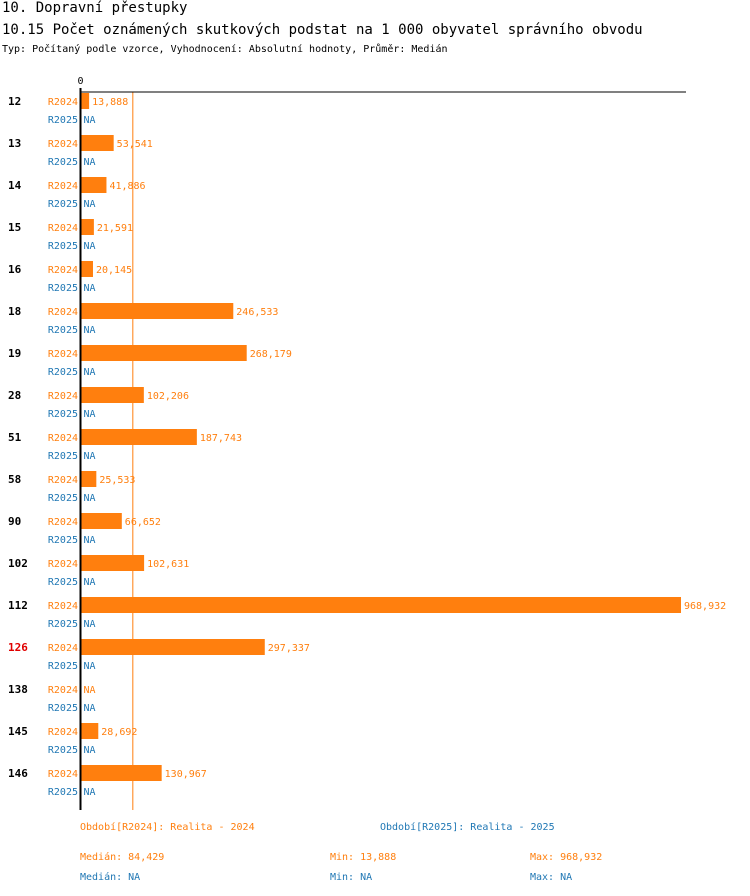 The width and height of the screenshot is (750, 896). I want to click on data-label-r2024: 968,932, so click(705, 606).